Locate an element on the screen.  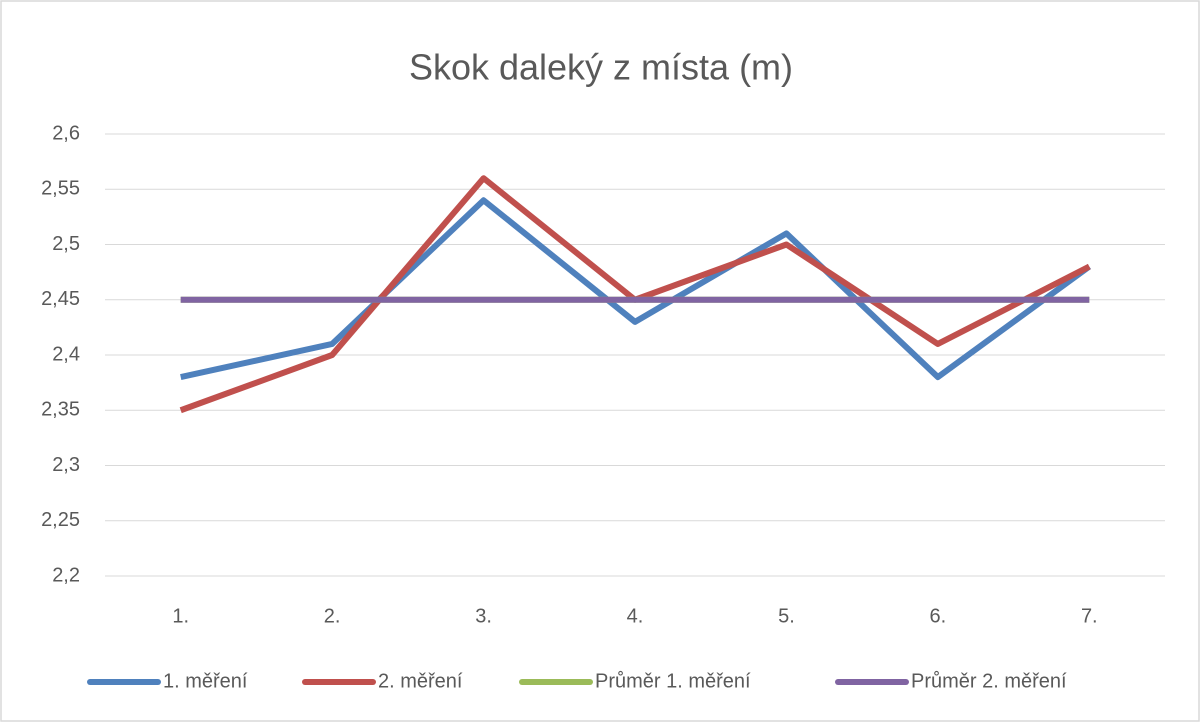
x-tick-label: 2. is located at coordinates (332, 616).